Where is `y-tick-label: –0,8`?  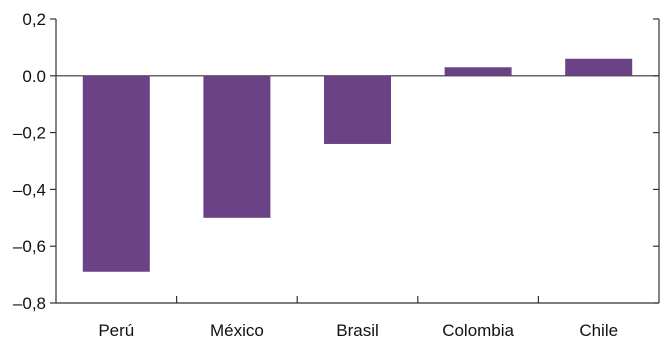
y-tick-label: –0,8 is located at coordinates (29, 303).